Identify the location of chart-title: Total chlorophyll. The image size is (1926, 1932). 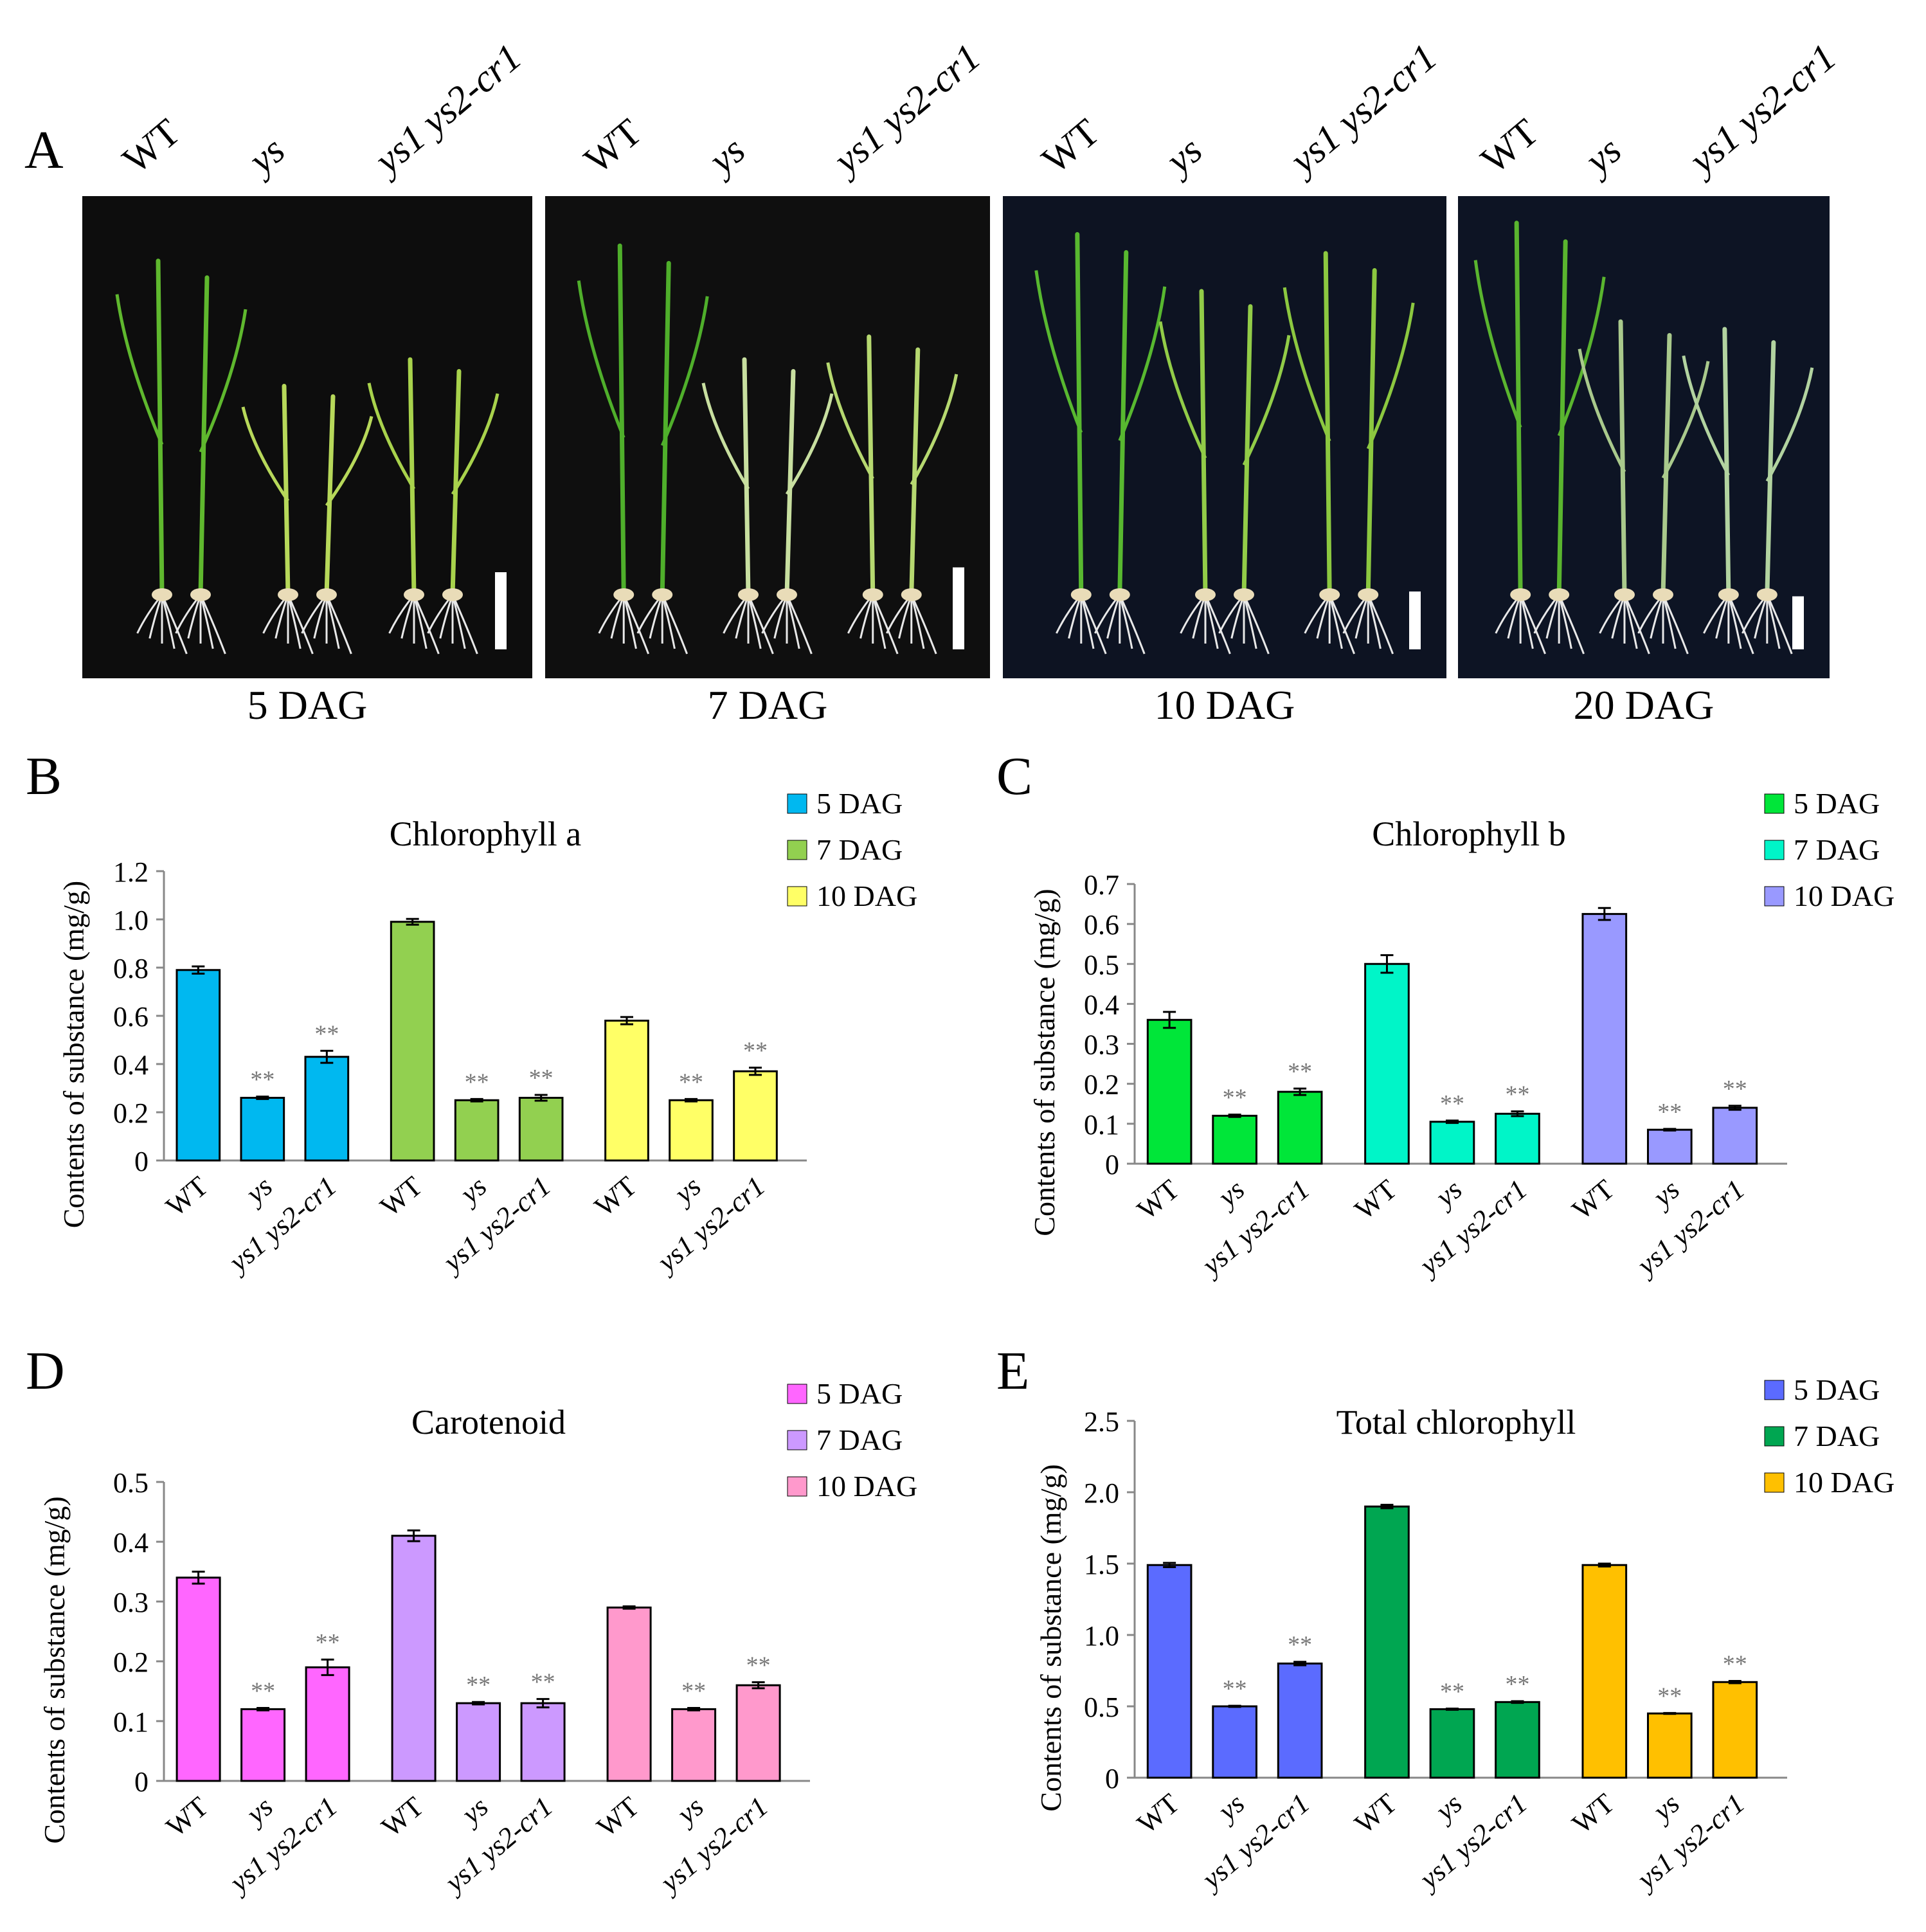
(1456, 1422).